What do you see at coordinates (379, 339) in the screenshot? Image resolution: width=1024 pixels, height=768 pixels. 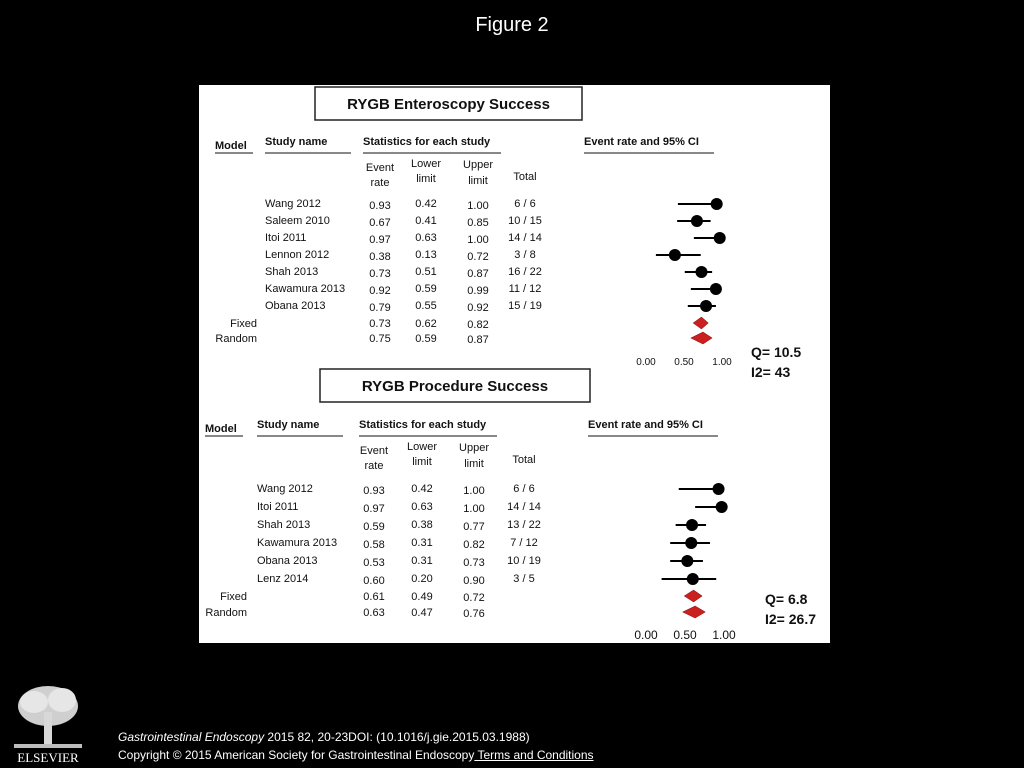 I see `summary-event-rate: 0.75` at bounding box center [379, 339].